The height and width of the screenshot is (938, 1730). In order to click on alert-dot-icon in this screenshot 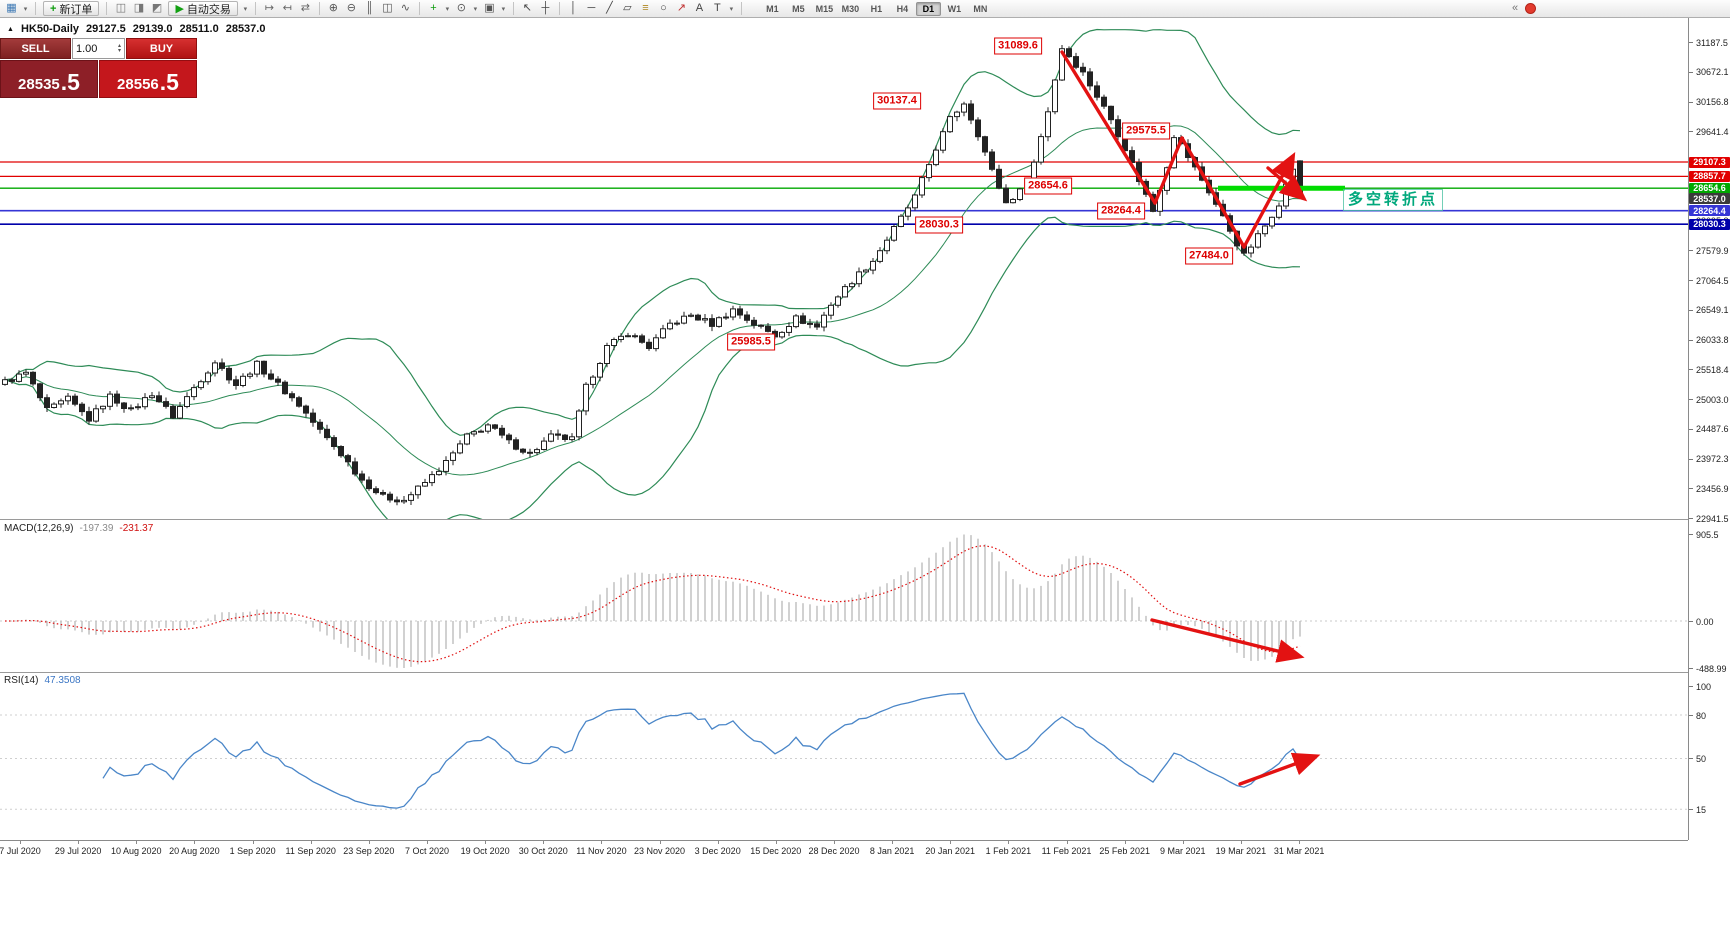, I will do `click(1531, 8)`.